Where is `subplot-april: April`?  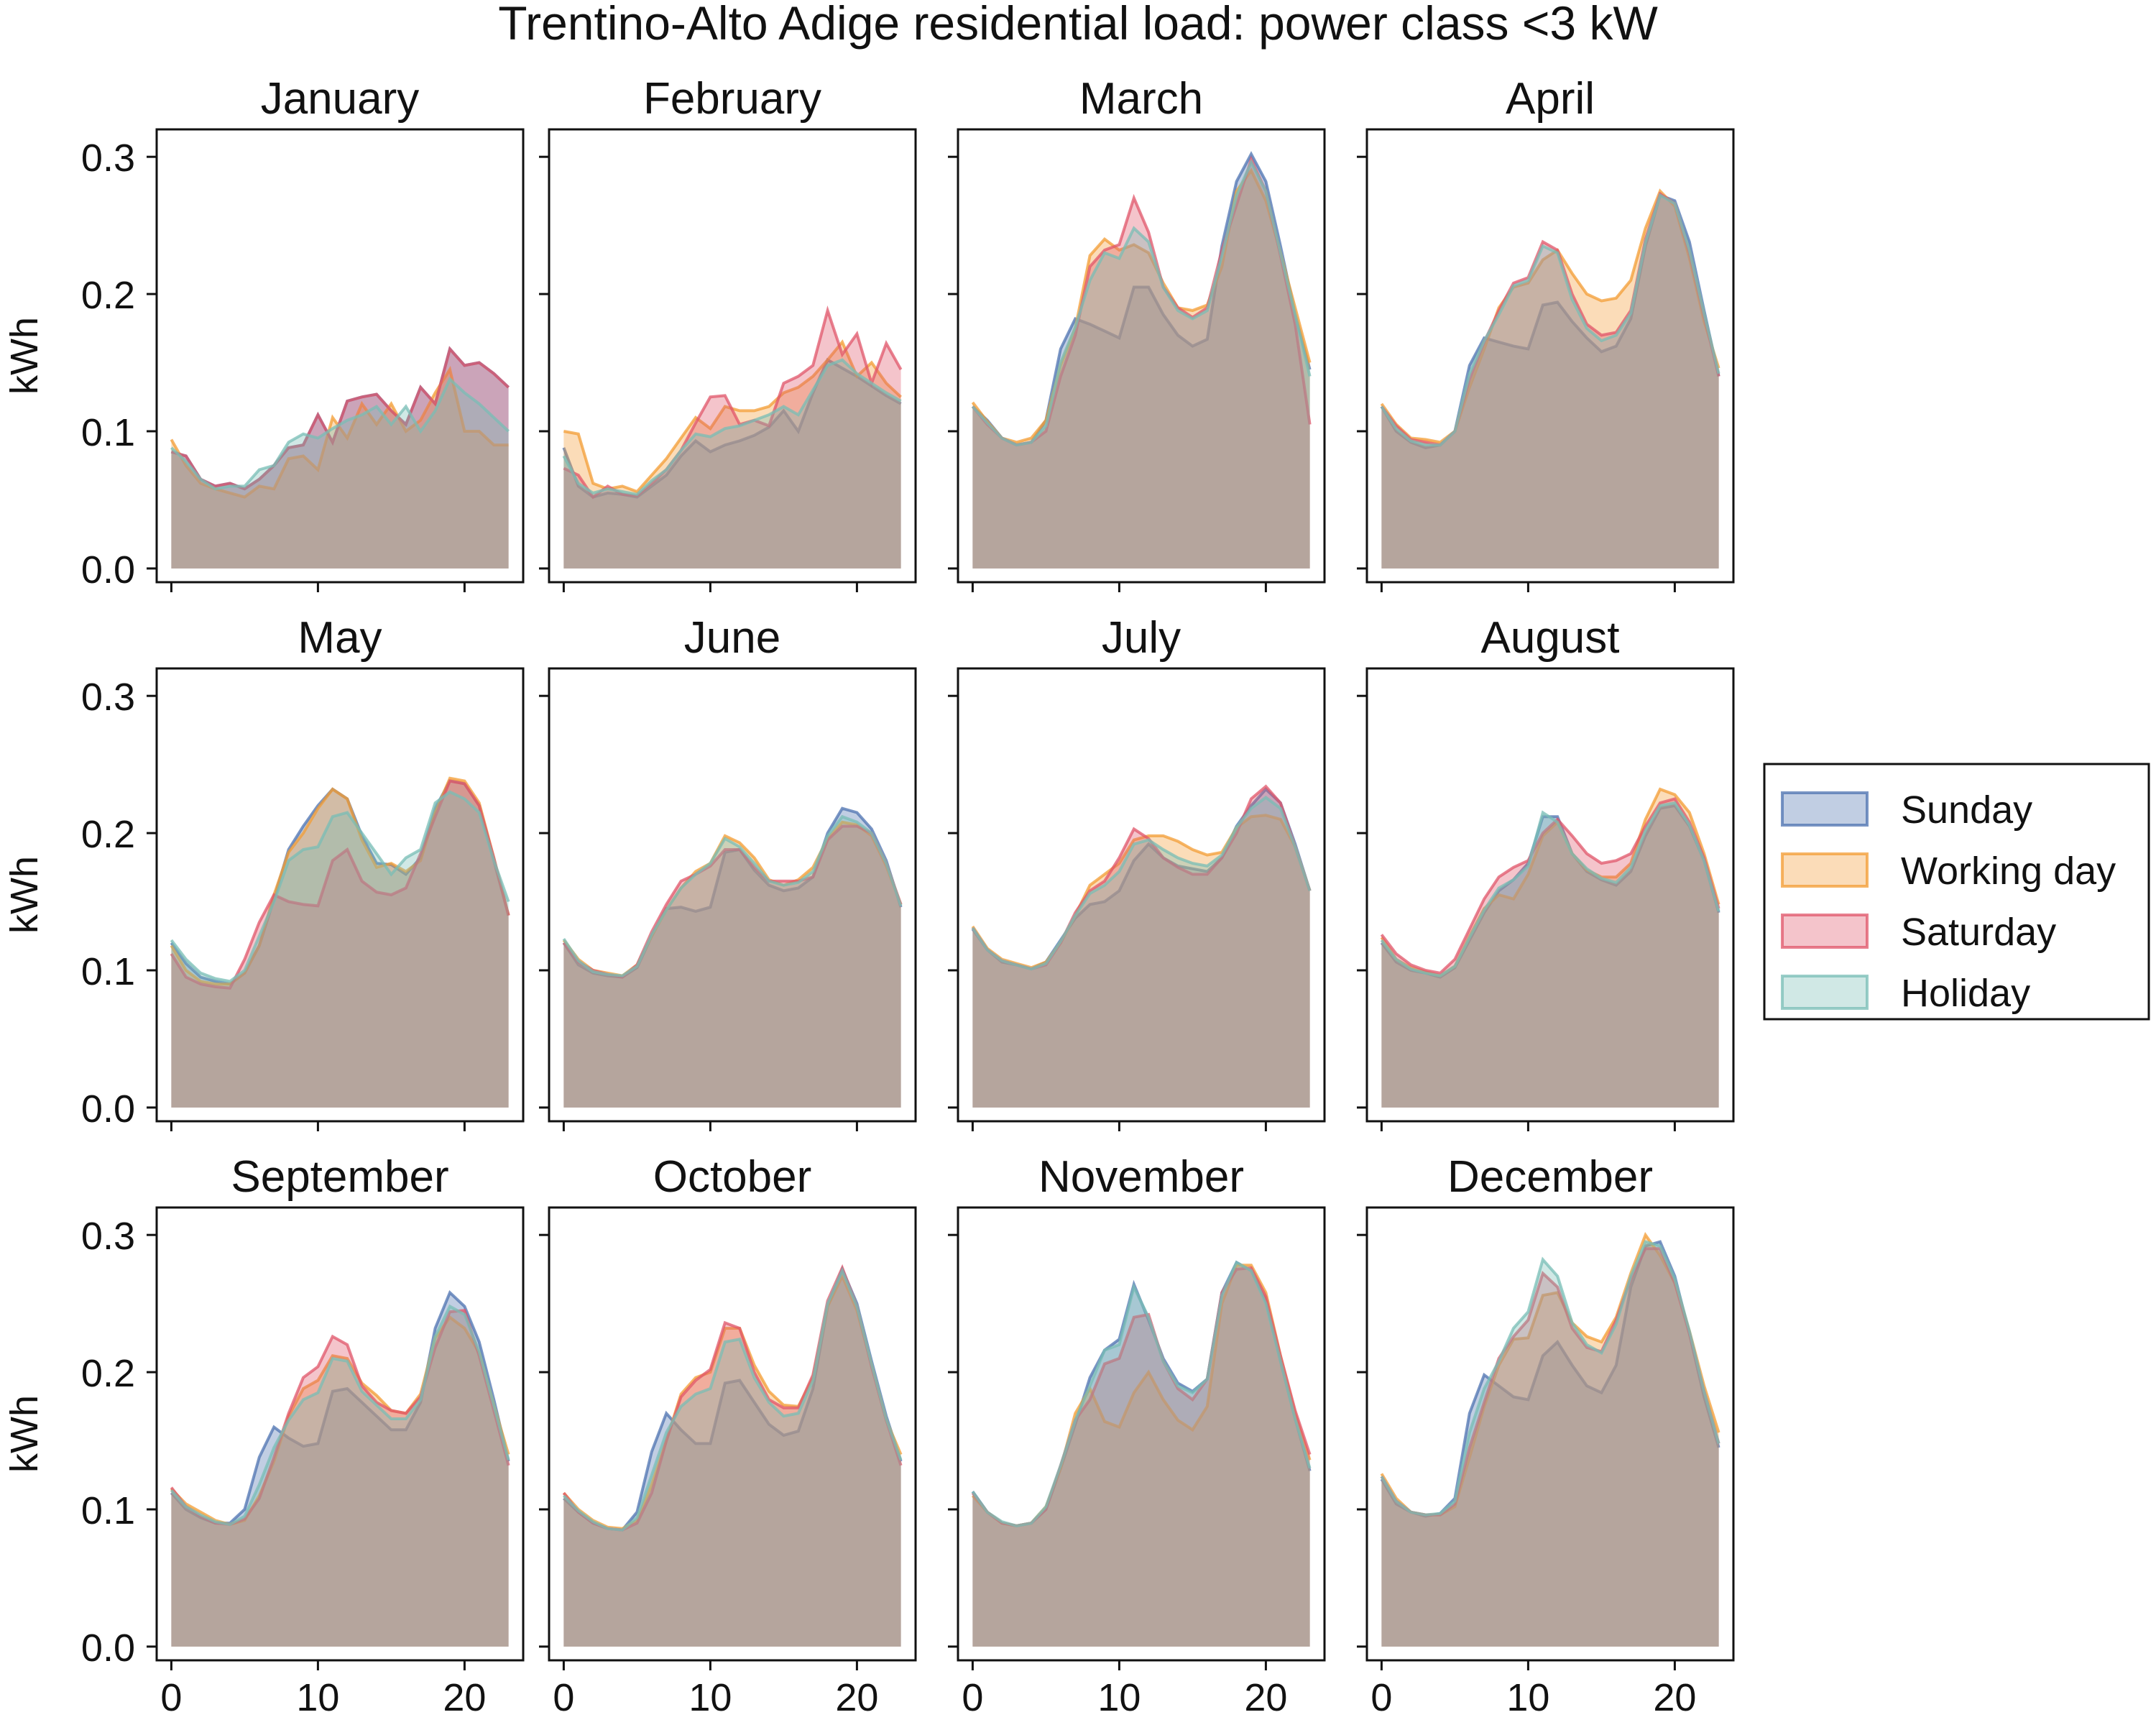 subplot-april: April is located at coordinates (1546, 333).